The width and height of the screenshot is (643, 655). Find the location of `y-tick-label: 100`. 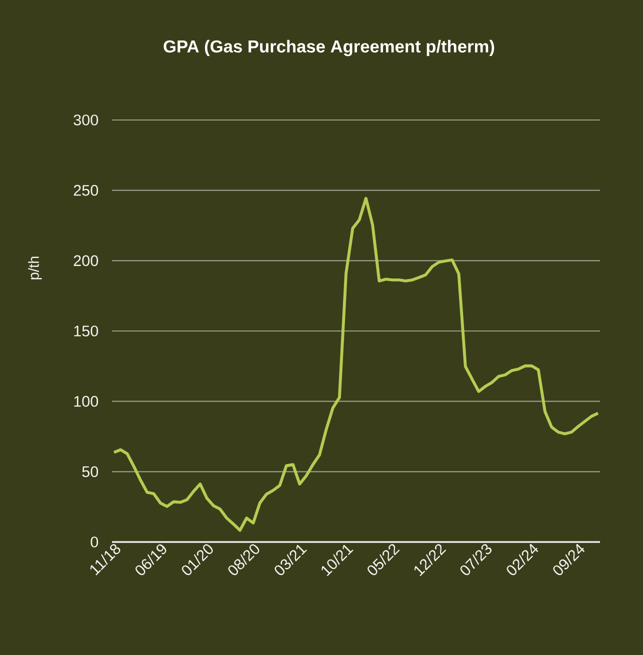

y-tick-label: 100 is located at coordinates (86, 401).